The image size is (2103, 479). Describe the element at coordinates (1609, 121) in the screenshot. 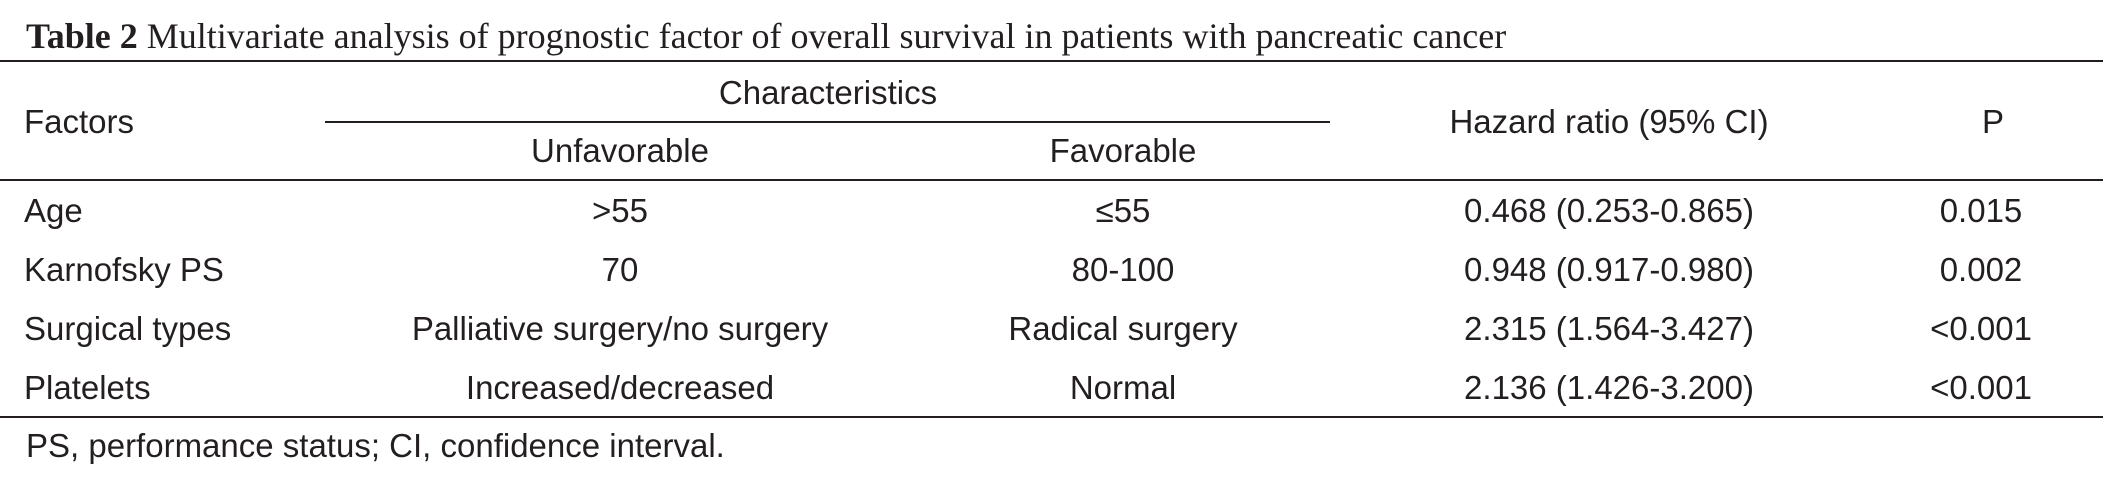

I see `header-hazard-ratio: Hazard ratio (95% CI)` at that location.